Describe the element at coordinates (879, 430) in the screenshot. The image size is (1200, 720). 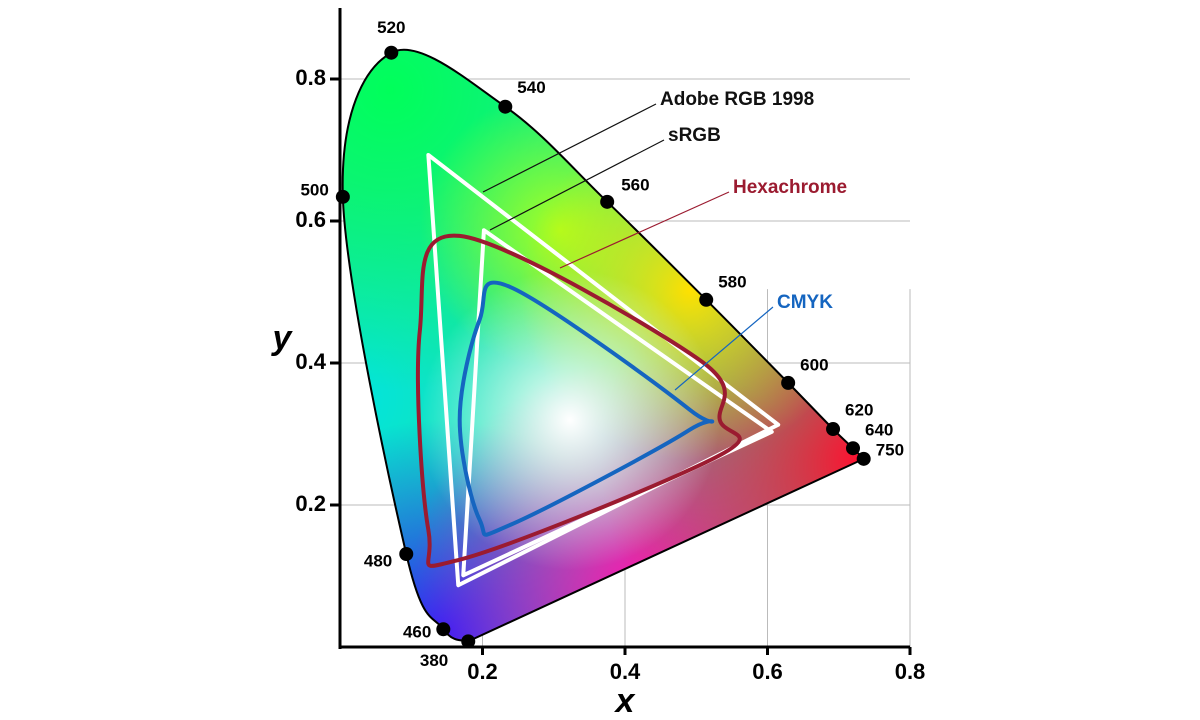
I see `wavelength-label: 640` at that location.